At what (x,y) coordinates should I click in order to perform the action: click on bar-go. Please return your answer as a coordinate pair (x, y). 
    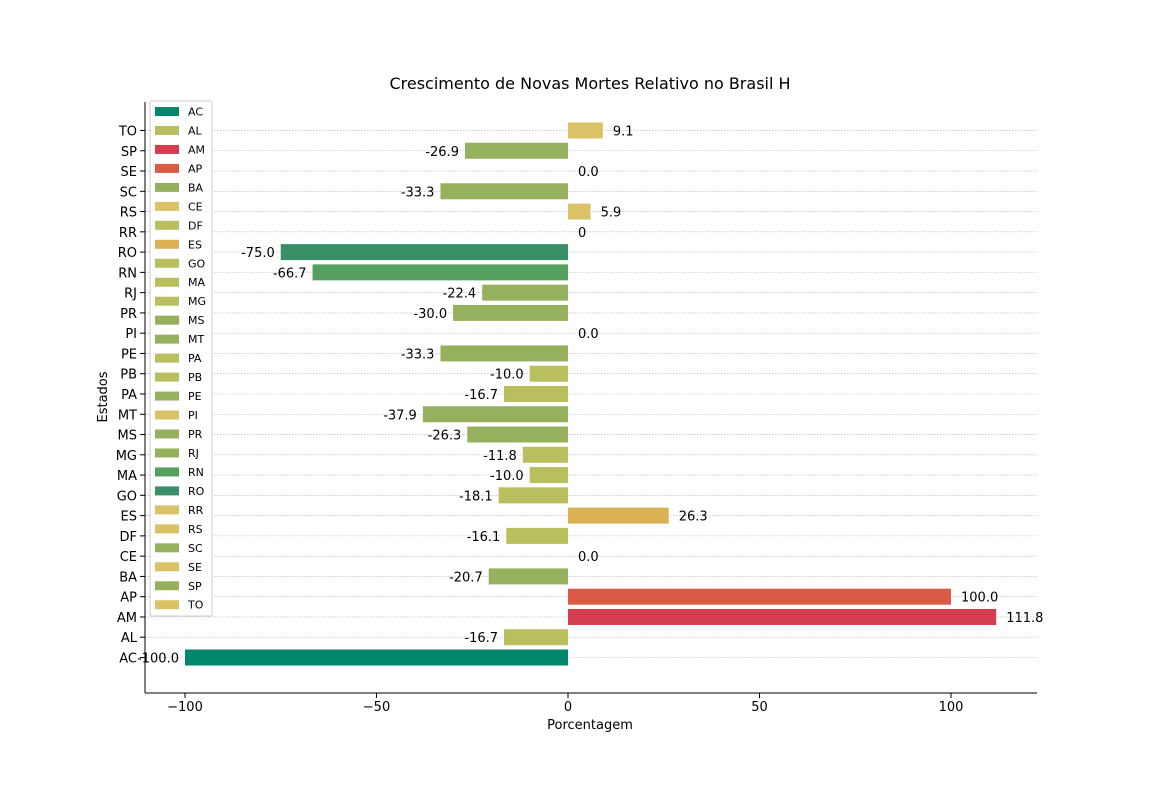
    Looking at the image, I should click on (533, 495).